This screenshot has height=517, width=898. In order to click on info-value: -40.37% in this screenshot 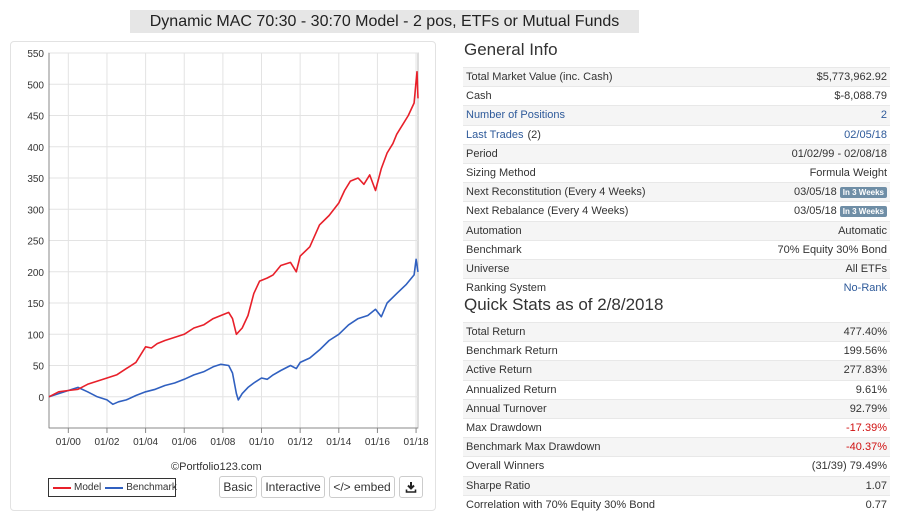, I will do `click(866, 447)`.